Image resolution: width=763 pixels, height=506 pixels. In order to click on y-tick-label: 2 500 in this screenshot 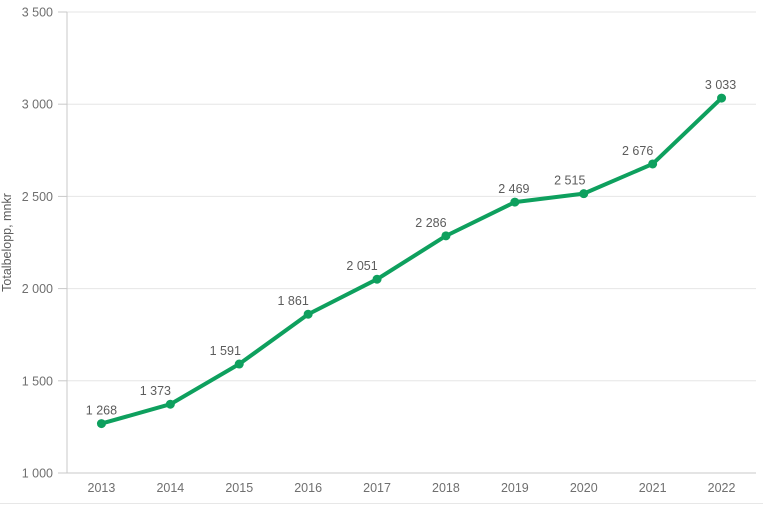, I will do `click(37, 197)`.